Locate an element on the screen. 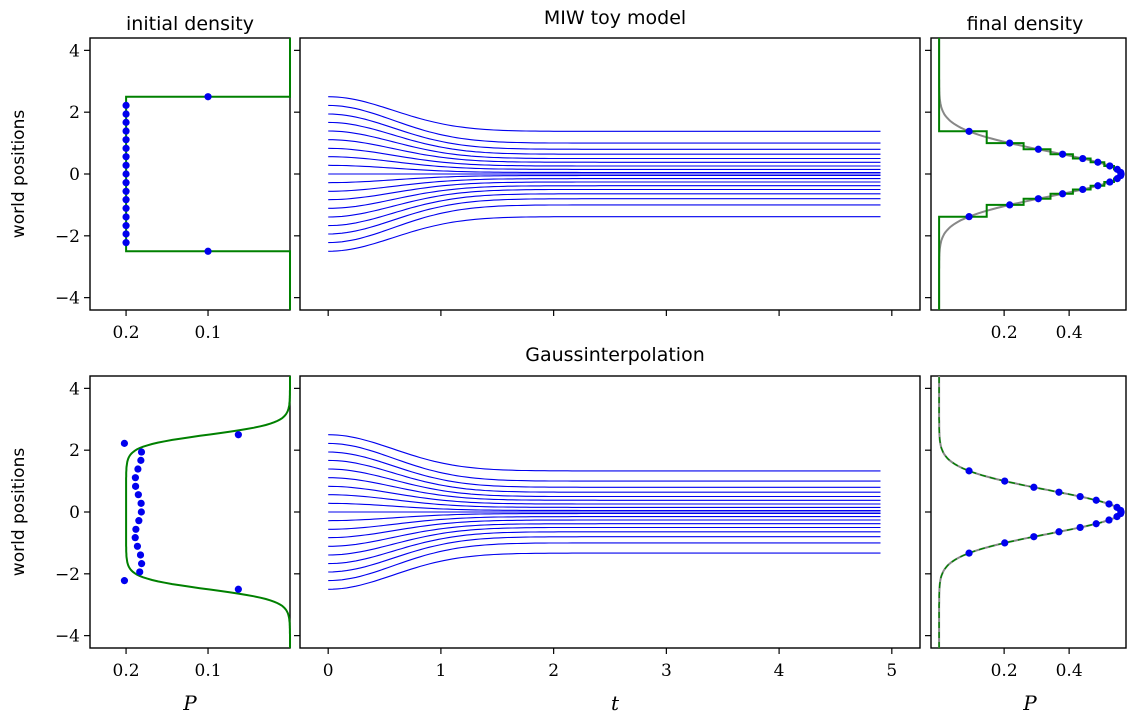  initial-density-curve-bottom is located at coordinates (208, 512).